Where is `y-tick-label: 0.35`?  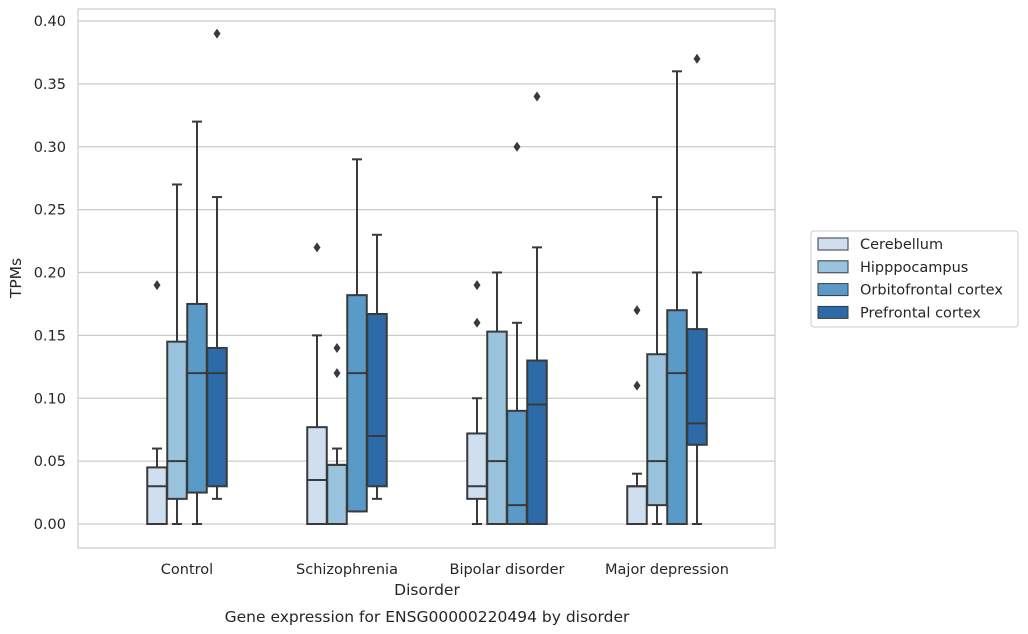
y-tick-label: 0.35 is located at coordinates (50, 85).